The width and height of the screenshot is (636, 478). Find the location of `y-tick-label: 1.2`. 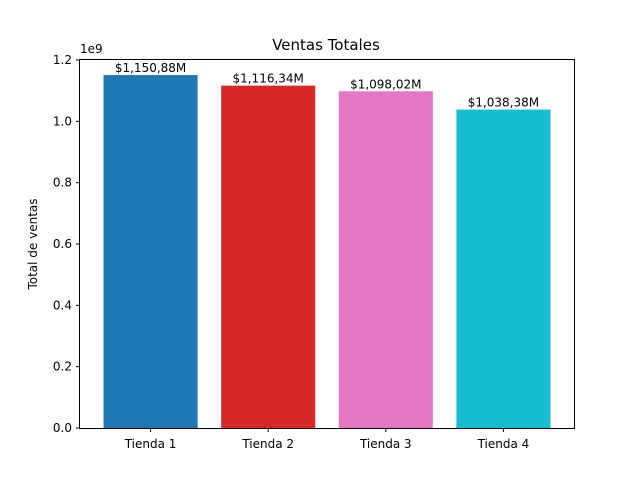

y-tick-label: 1.2 is located at coordinates (62, 60).